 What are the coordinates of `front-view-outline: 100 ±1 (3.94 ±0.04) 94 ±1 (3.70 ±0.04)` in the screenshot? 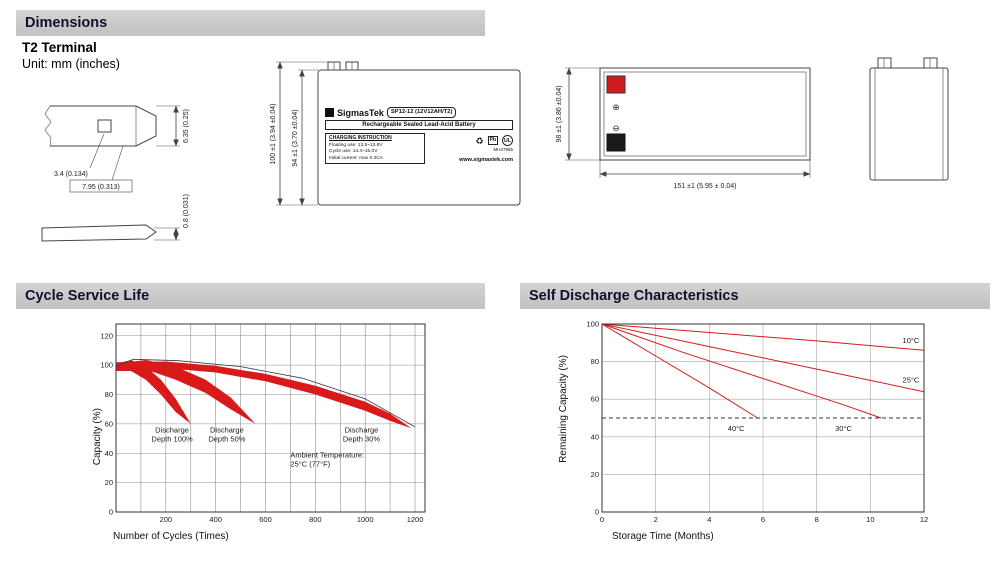 It's located at (395, 133).